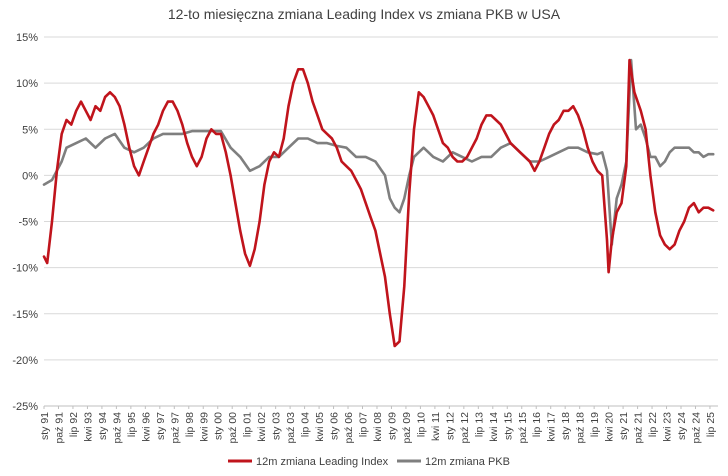 This screenshot has width=728, height=476. Describe the element at coordinates (639, 428) in the screenshot. I see `x-tick-label: paź 21` at that location.